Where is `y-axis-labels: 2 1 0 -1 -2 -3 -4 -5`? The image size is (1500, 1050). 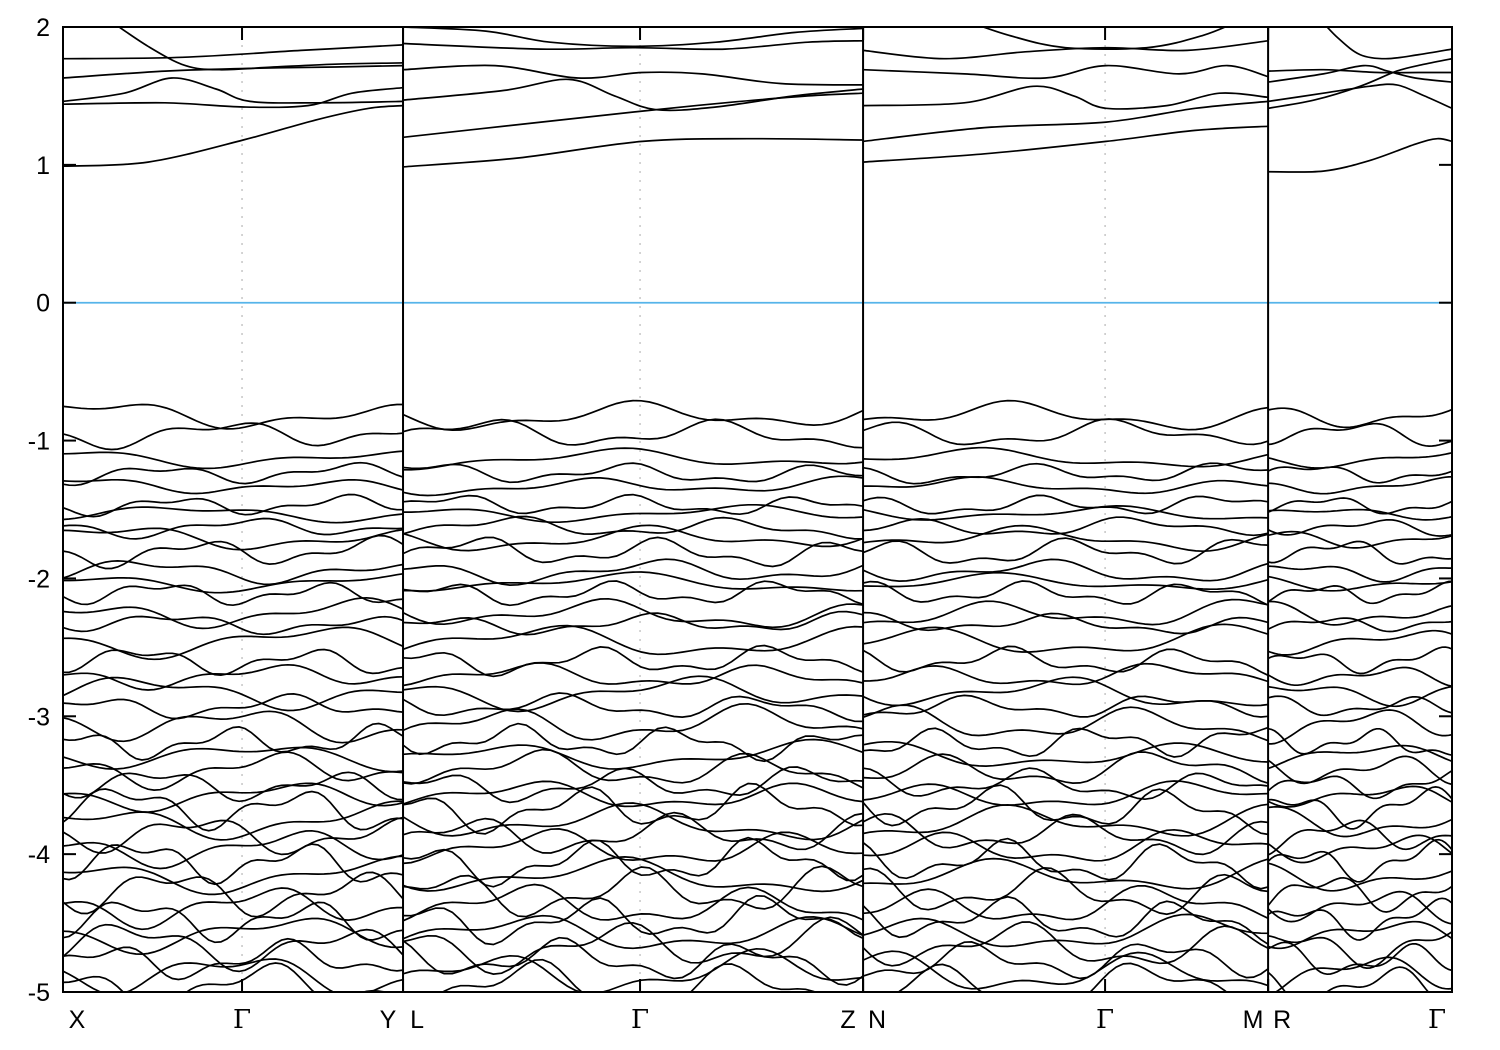 y-axis-labels: 2 1 0 -1 -2 -3 -4 -5 is located at coordinates (39, 510).